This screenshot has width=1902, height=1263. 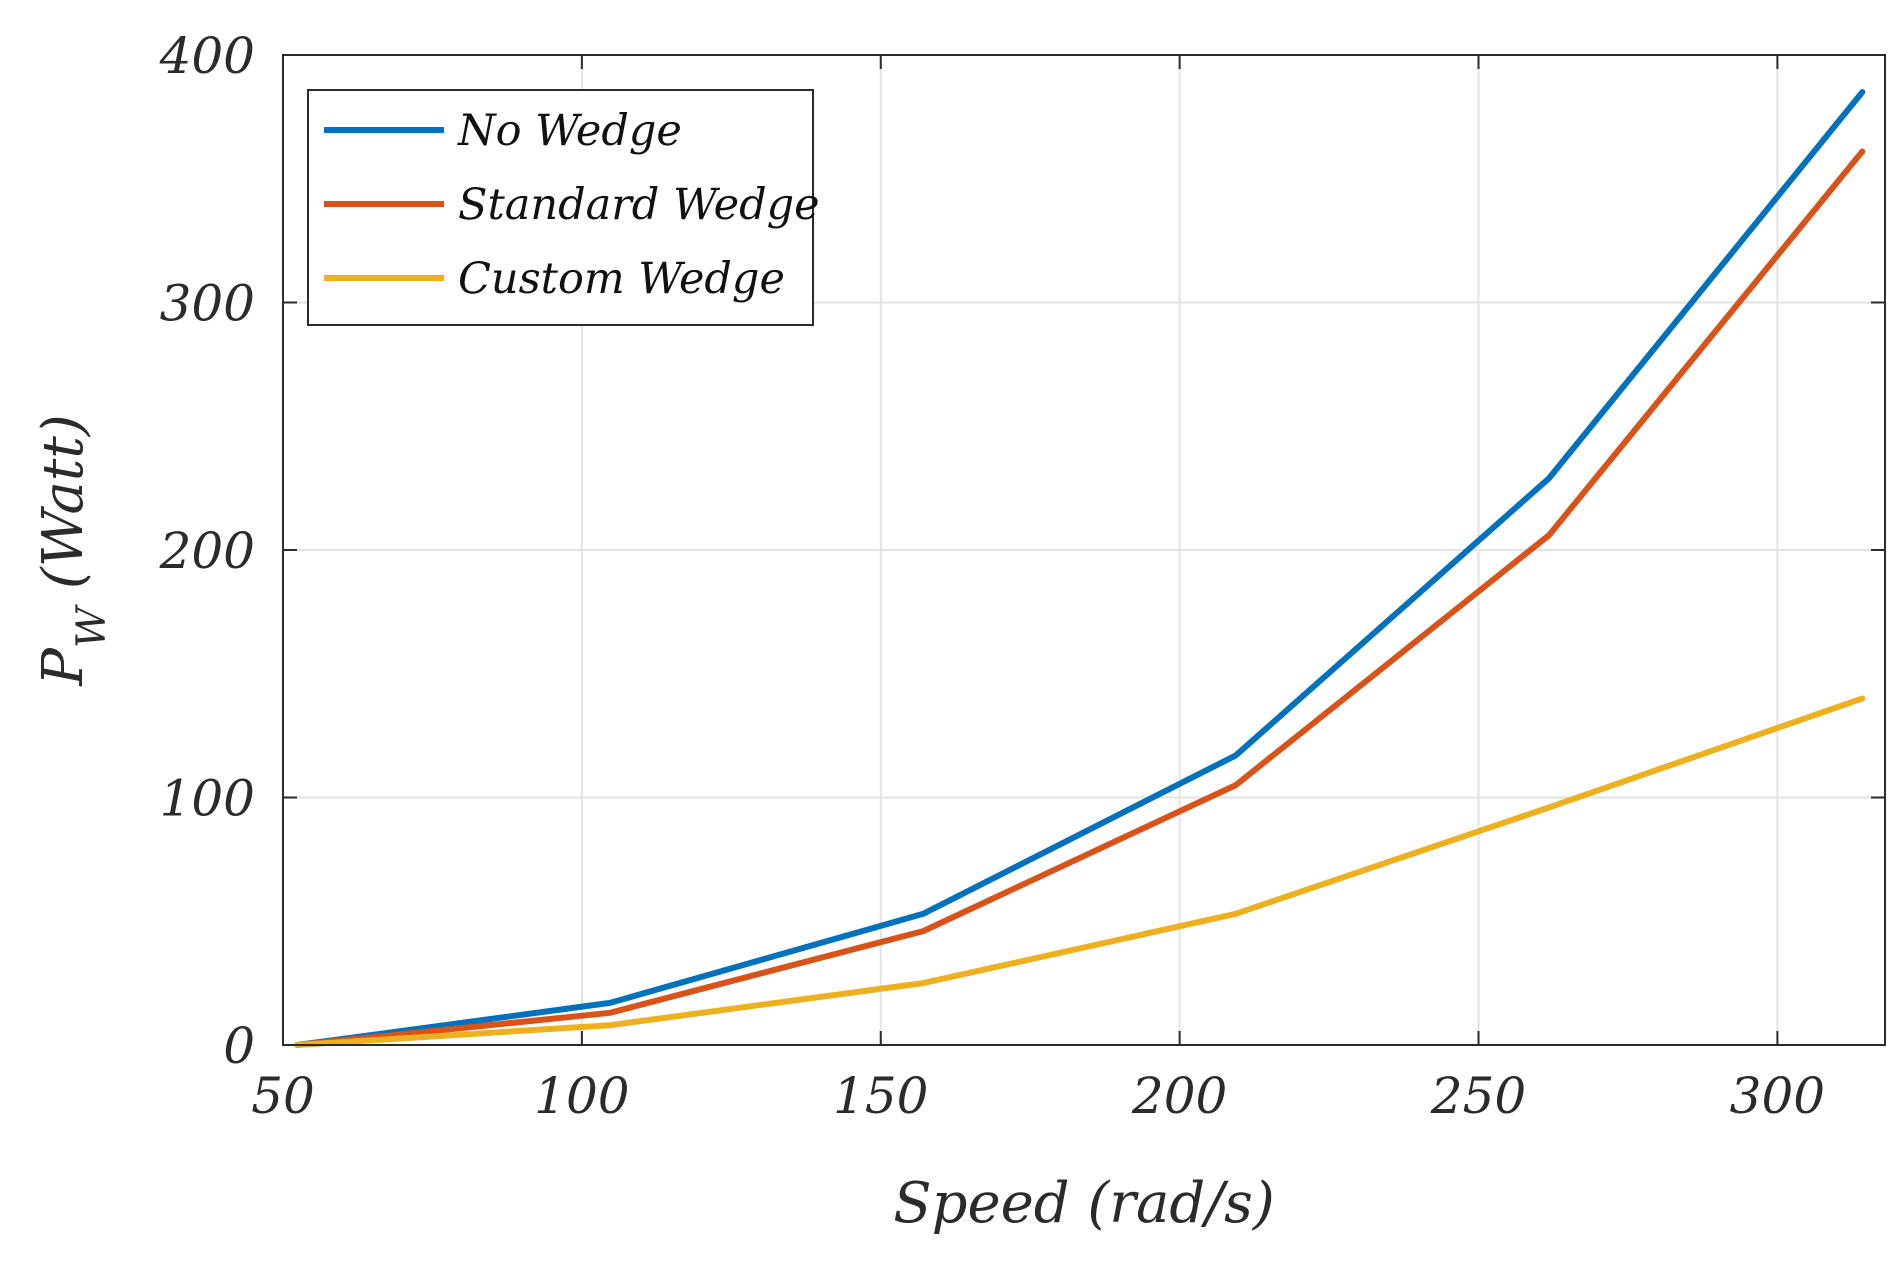 What do you see at coordinates (207, 304) in the screenshot?
I see `y-tick-label: 300` at bounding box center [207, 304].